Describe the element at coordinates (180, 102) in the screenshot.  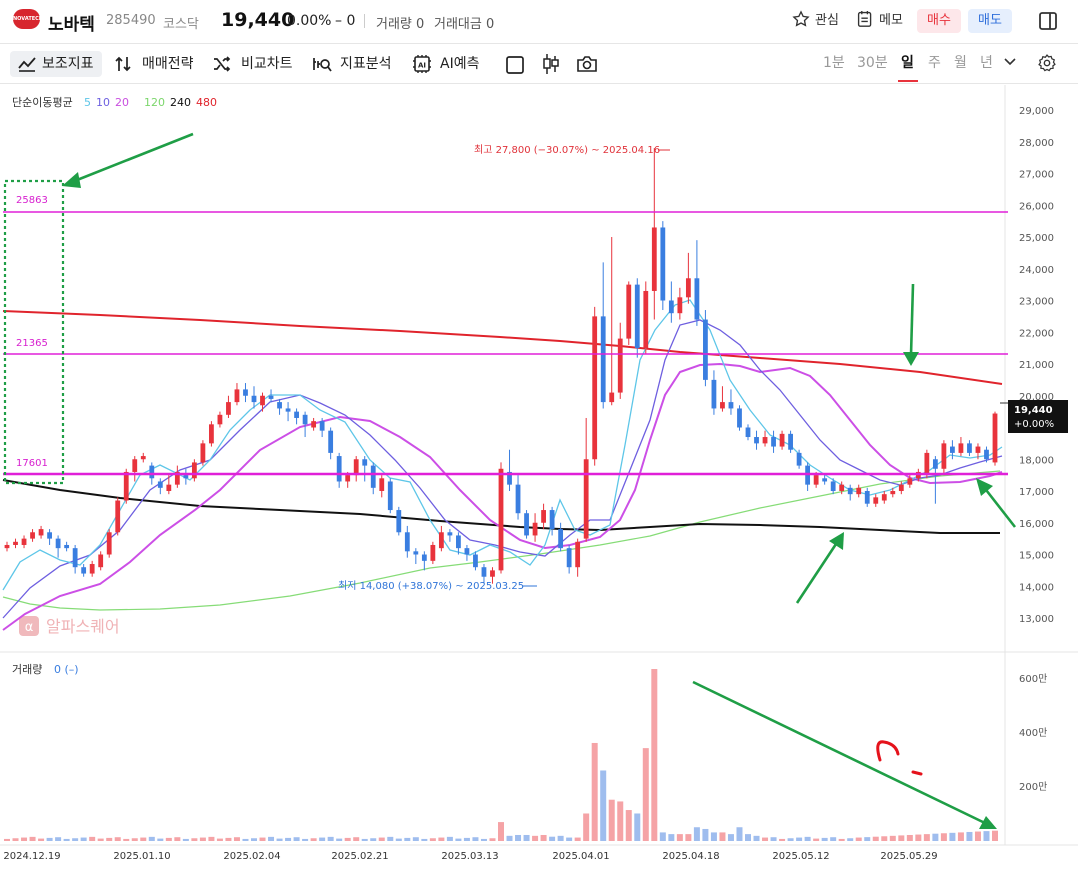
I see `ma-legend-value: 240` at that location.